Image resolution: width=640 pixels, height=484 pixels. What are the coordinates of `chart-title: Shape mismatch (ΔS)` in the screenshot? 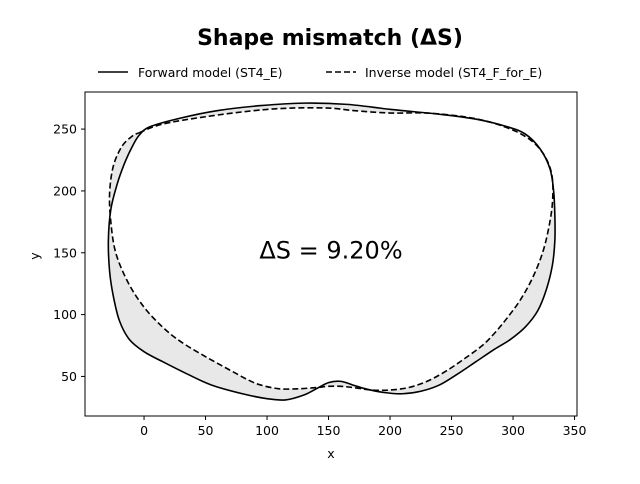 It's located at (330, 38).